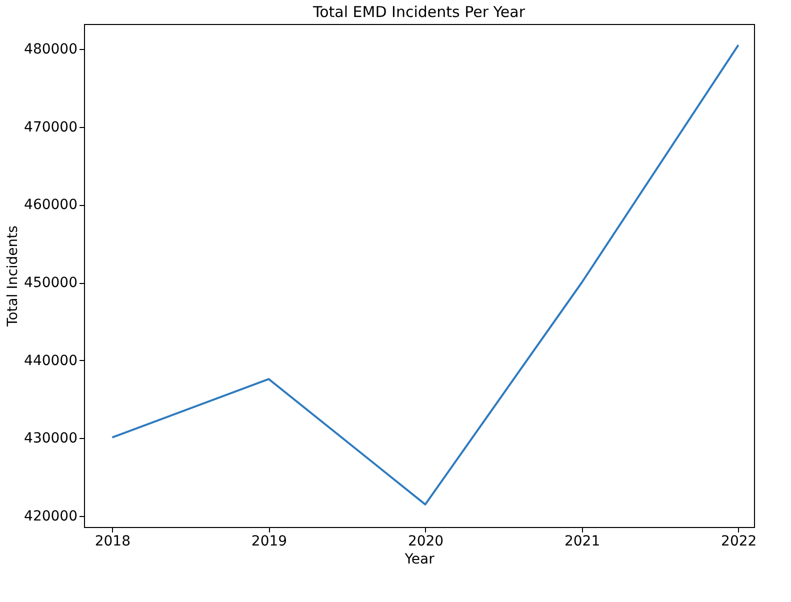 The image size is (791, 602). I want to click on y-tick-label: 430000, so click(51, 438).